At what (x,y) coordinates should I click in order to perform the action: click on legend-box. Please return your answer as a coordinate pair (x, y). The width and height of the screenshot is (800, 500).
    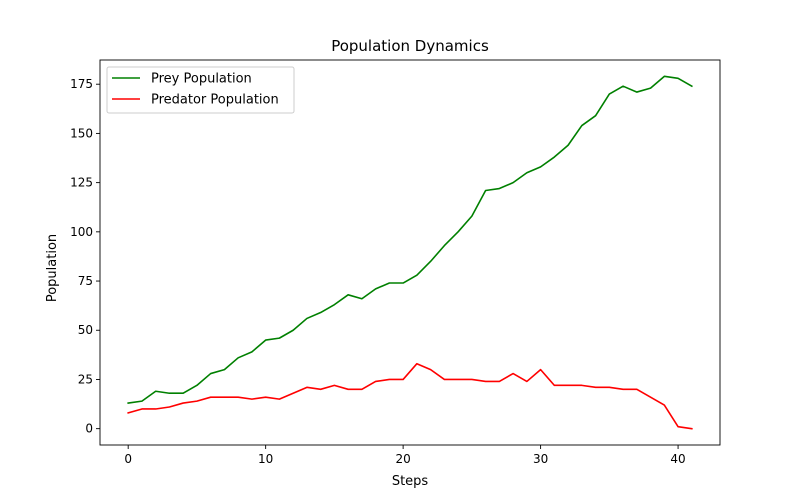
    Looking at the image, I should click on (200, 90).